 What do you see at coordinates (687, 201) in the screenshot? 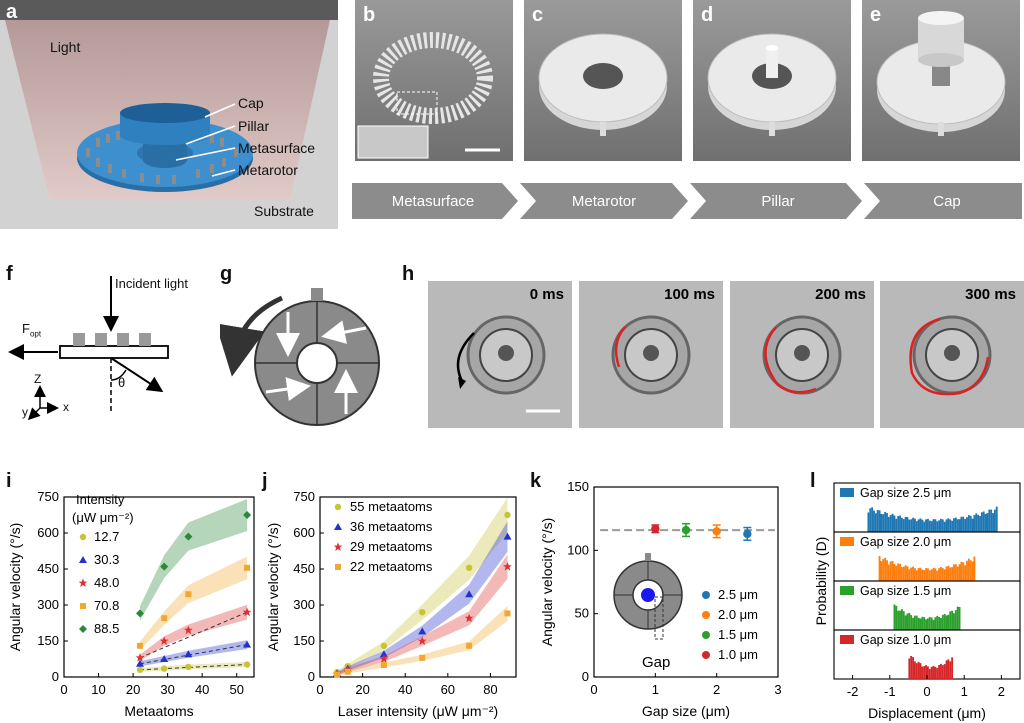
I see `fabrication-flow: Metasurface Metarotor Pillar Cap` at bounding box center [687, 201].